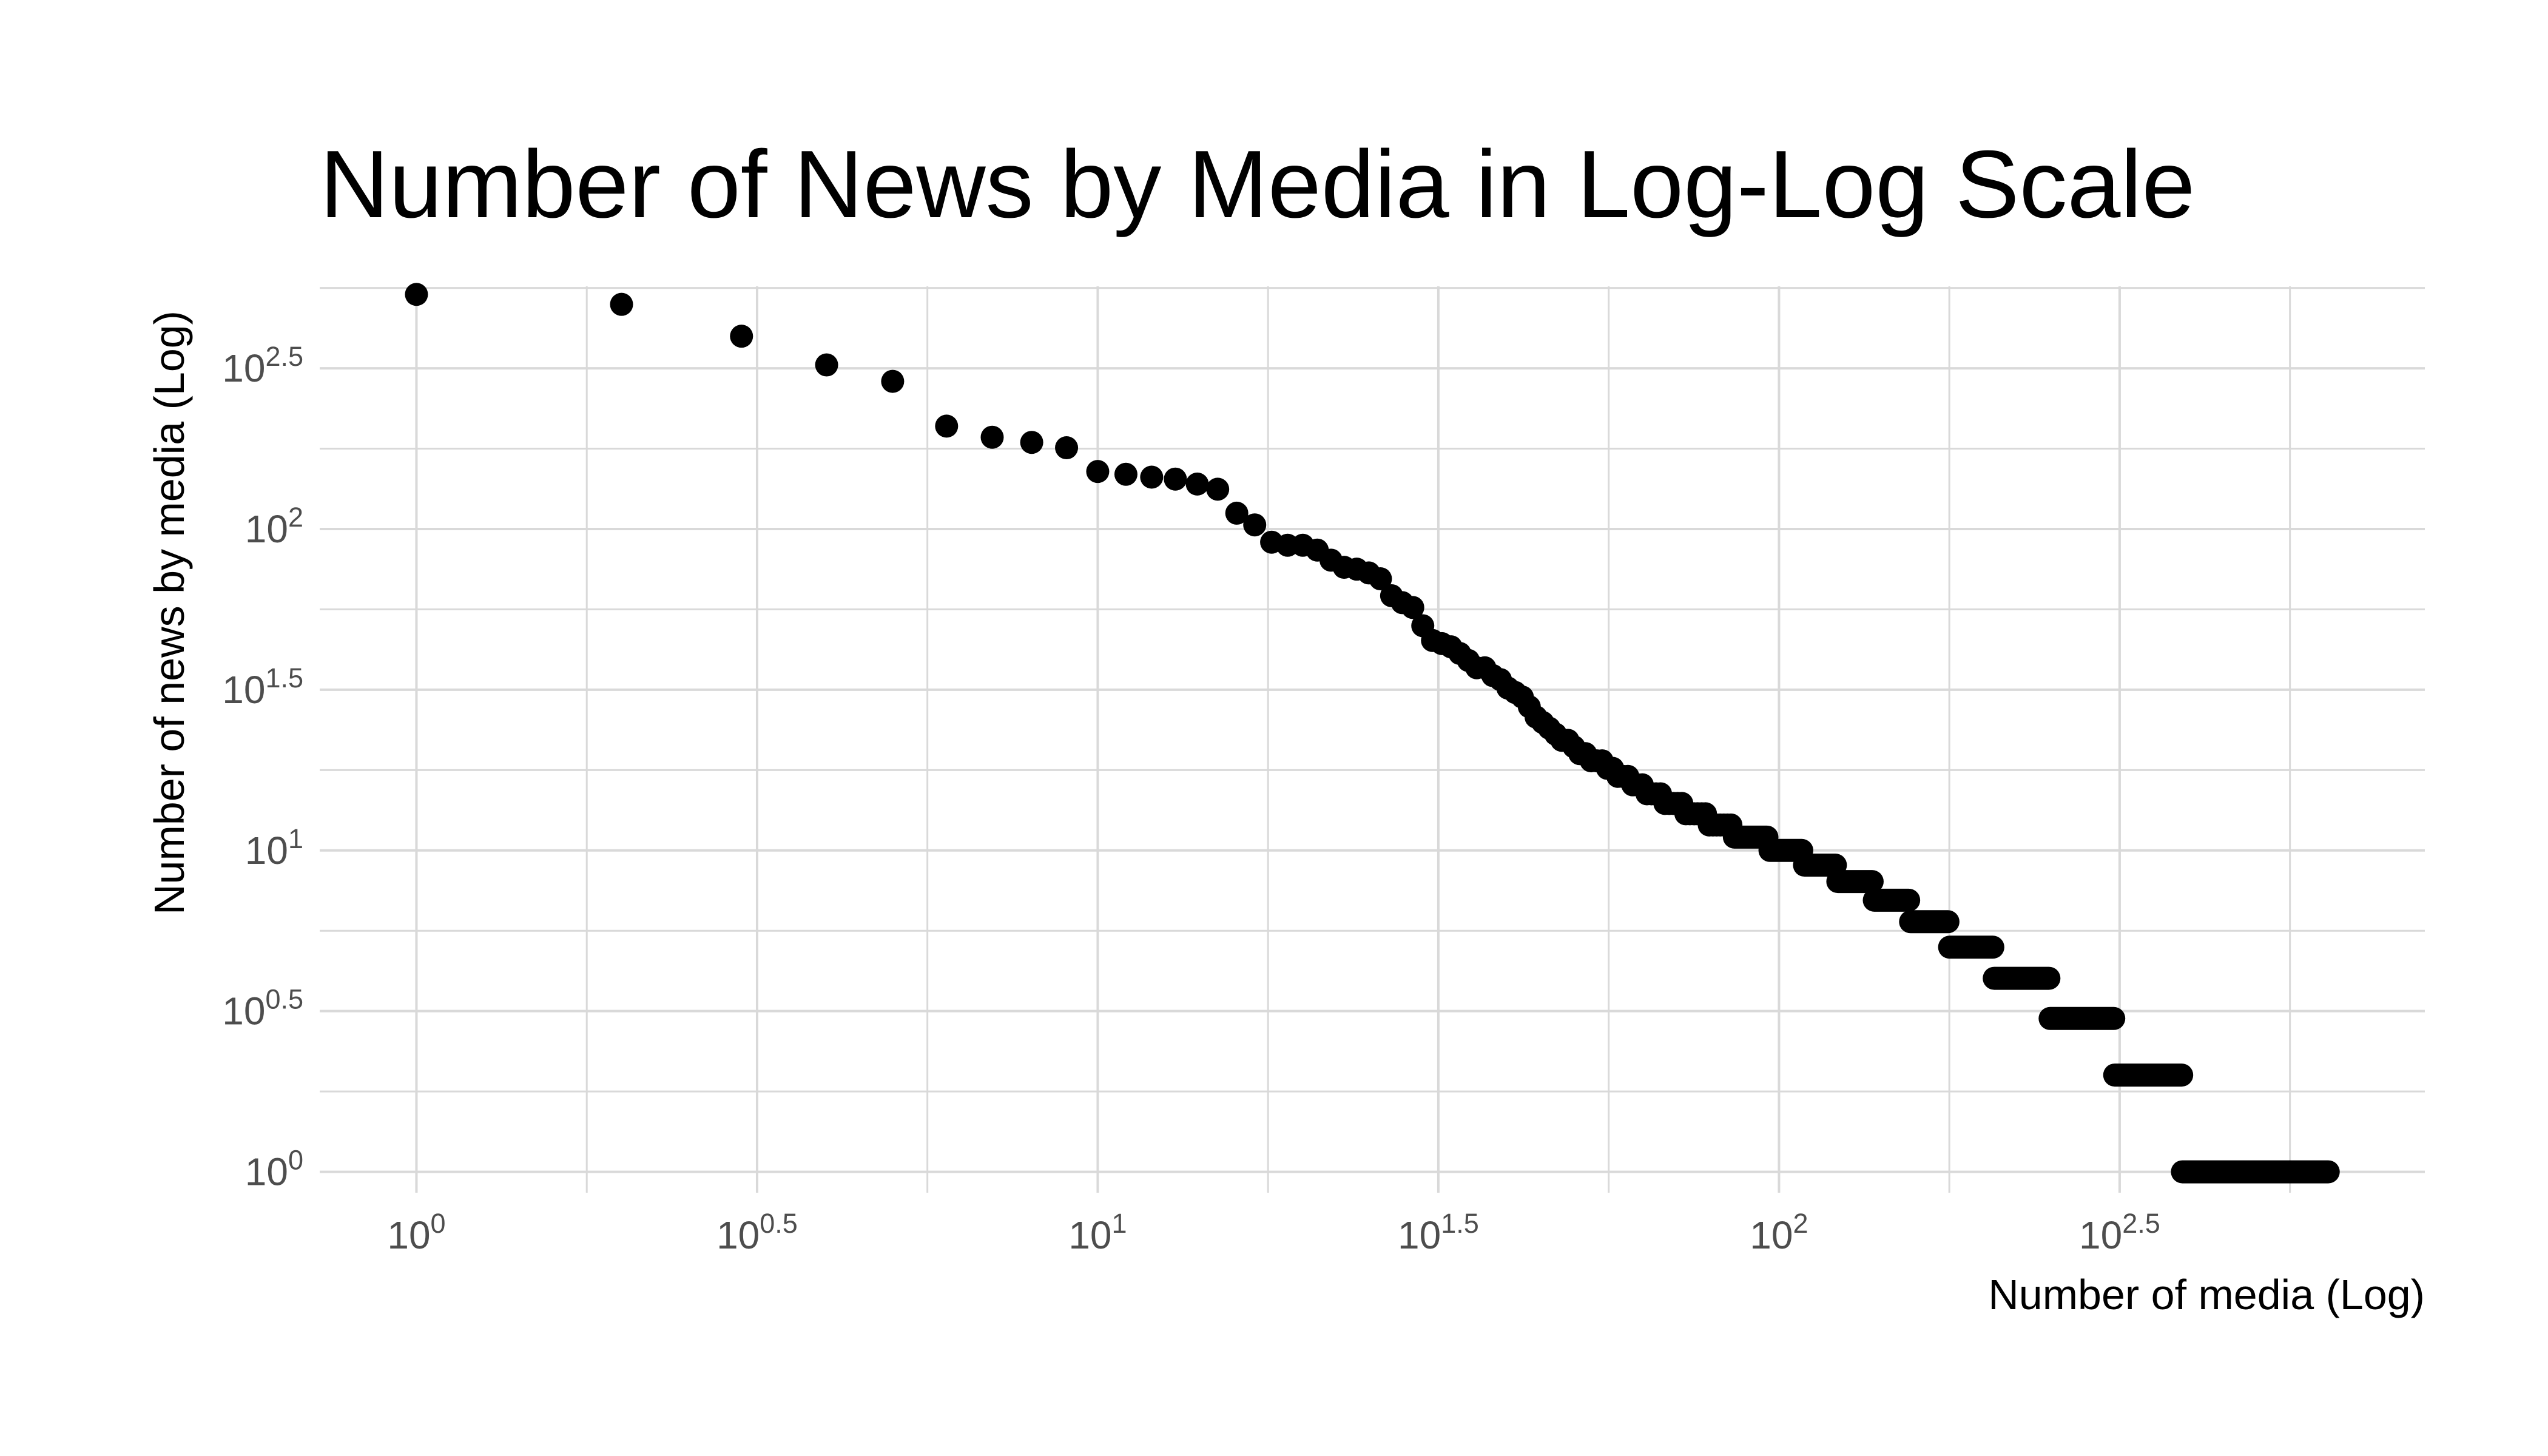 This screenshot has height=1456, width=2548. I want to click on x-axis-label: Number of media (Log), so click(2206, 1294).